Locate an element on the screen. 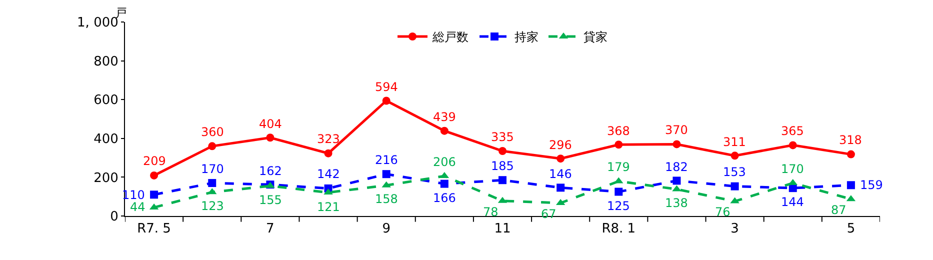  data-label: 78 is located at coordinates (490, 212).